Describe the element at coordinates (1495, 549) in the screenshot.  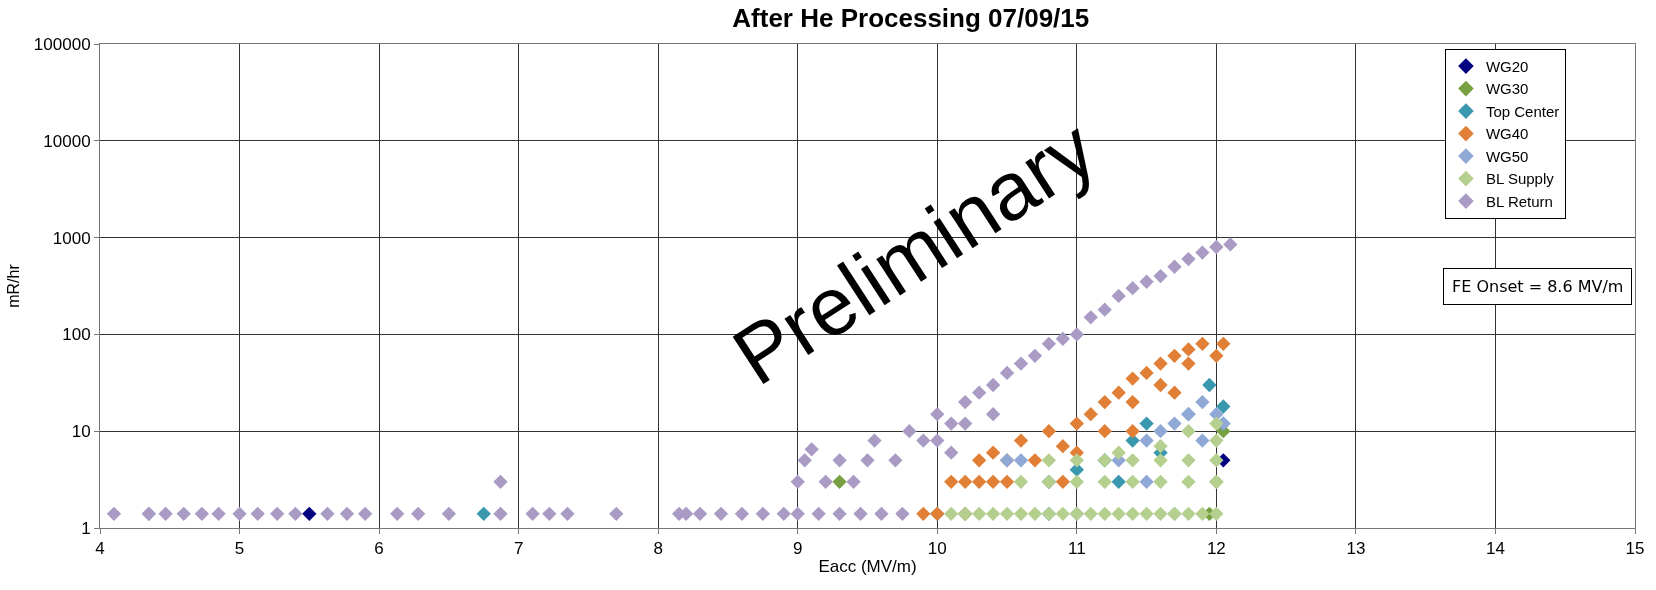
I see `x-tick-label: 14` at that location.